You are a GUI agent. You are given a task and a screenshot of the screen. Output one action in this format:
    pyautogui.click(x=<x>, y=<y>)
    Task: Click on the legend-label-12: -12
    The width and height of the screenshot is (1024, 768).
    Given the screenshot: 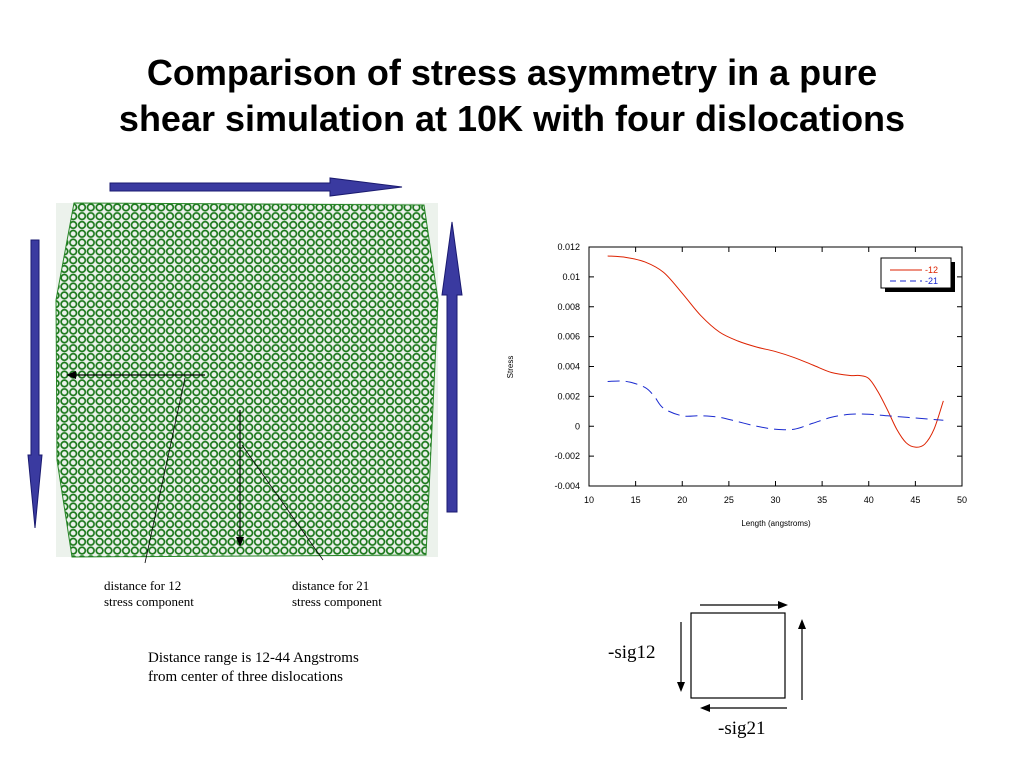 What is the action you would take?
    pyautogui.click(x=931, y=270)
    